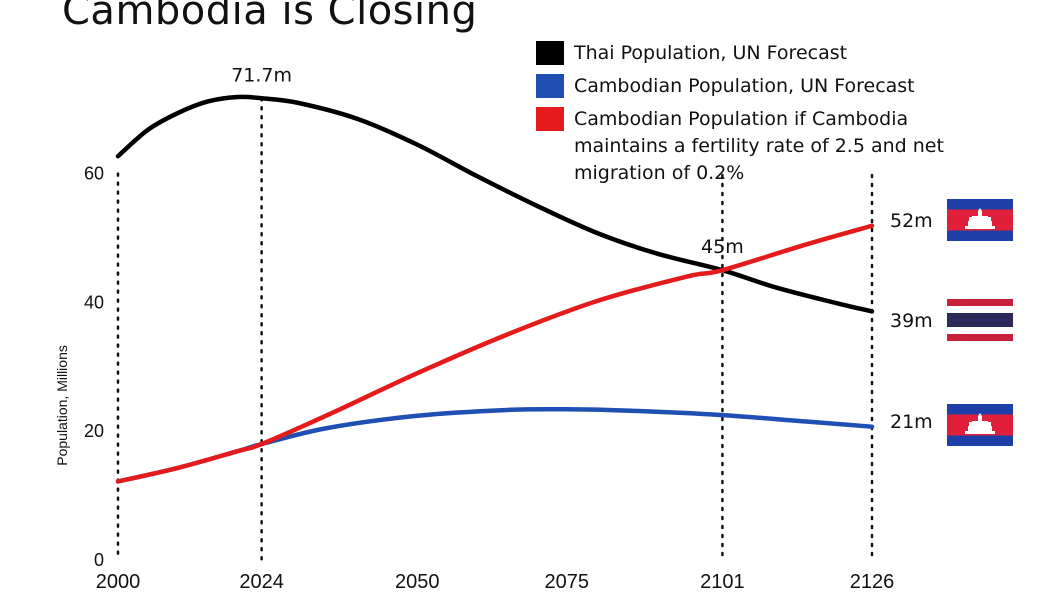 The width and height of the screenshot is (1055, 593). I want to click on end-label-39m: 39m, so click(911, 321).